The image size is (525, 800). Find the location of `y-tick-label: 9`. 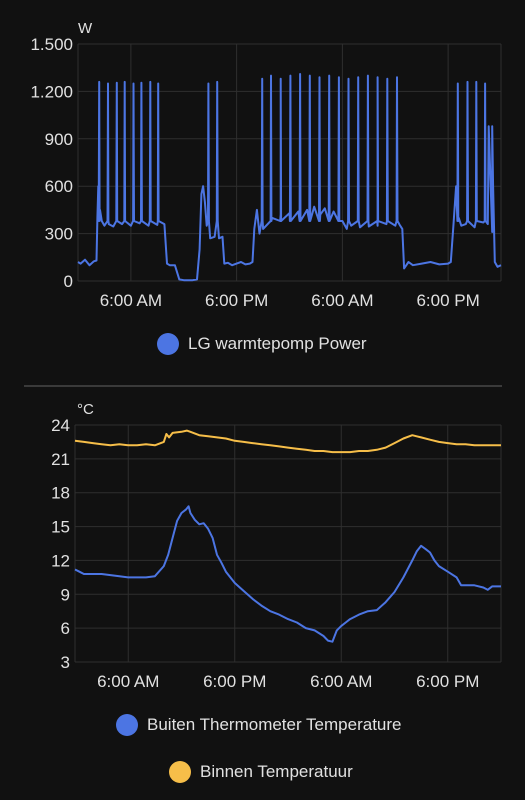

y-tick-label: 9 is located at coordinates (65, 594).